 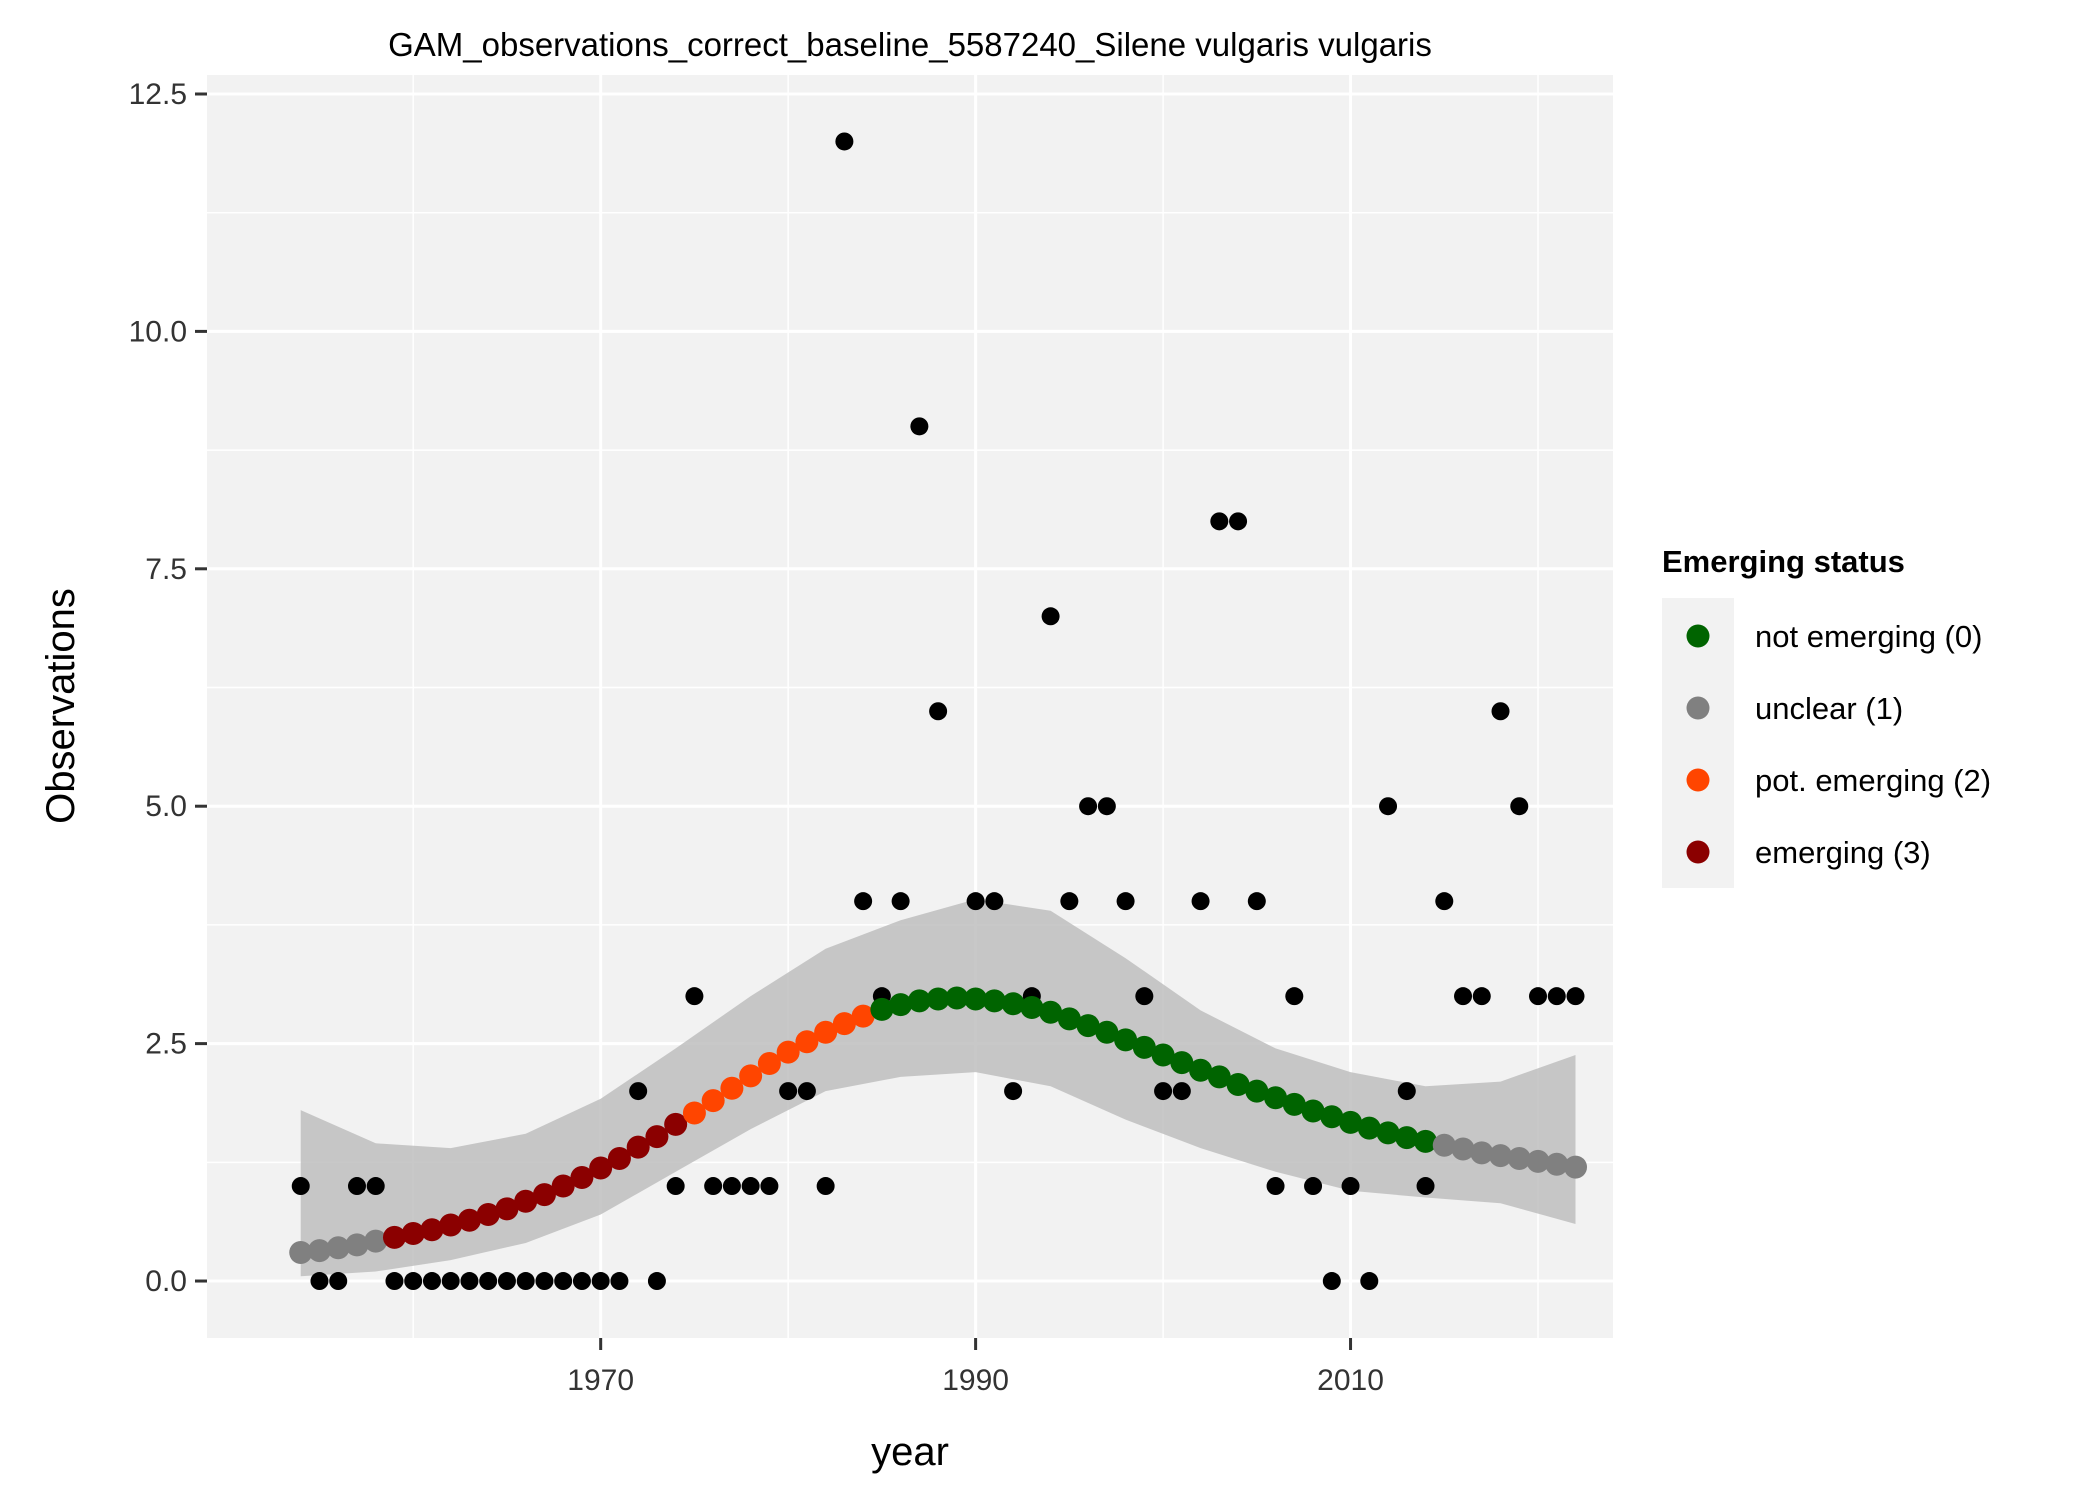 What do you see at coordinates (166, 1281) in the screenshot?
I see `y-tick-label: 0.0` at bounding box center [166, 1281].